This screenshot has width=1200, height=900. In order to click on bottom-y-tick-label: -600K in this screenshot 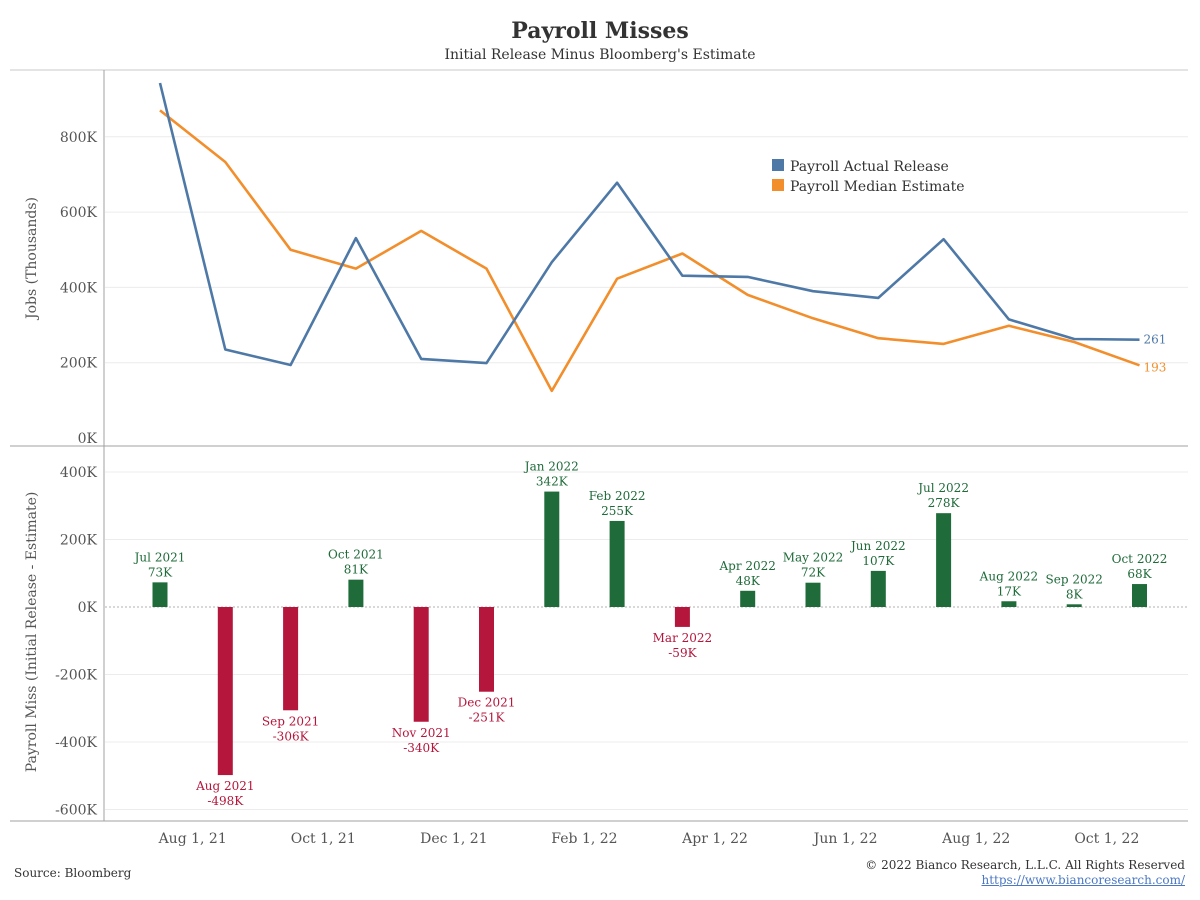, I will do `click(76, 811)`.